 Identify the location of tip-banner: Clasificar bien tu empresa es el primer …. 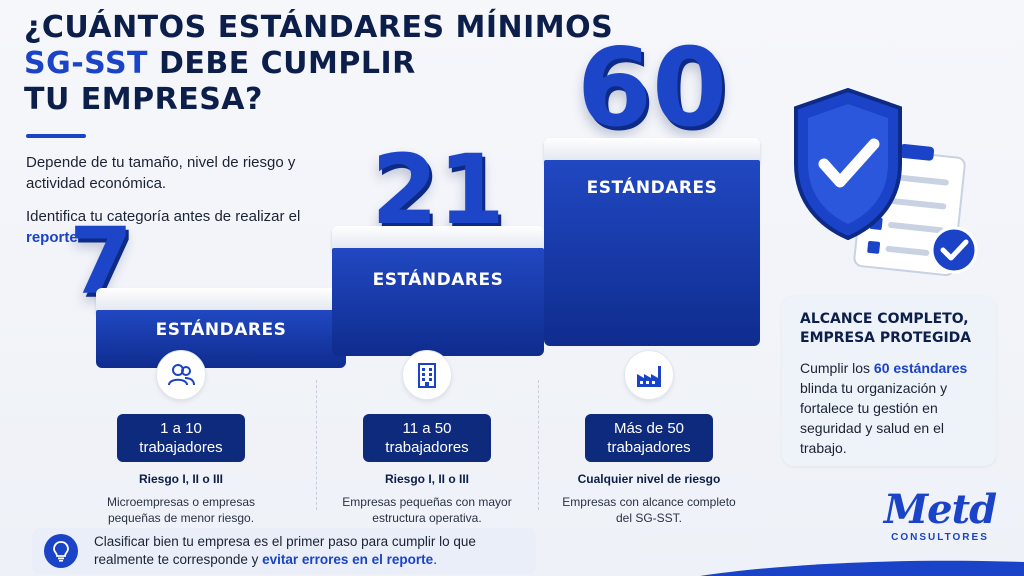
(284, 551).